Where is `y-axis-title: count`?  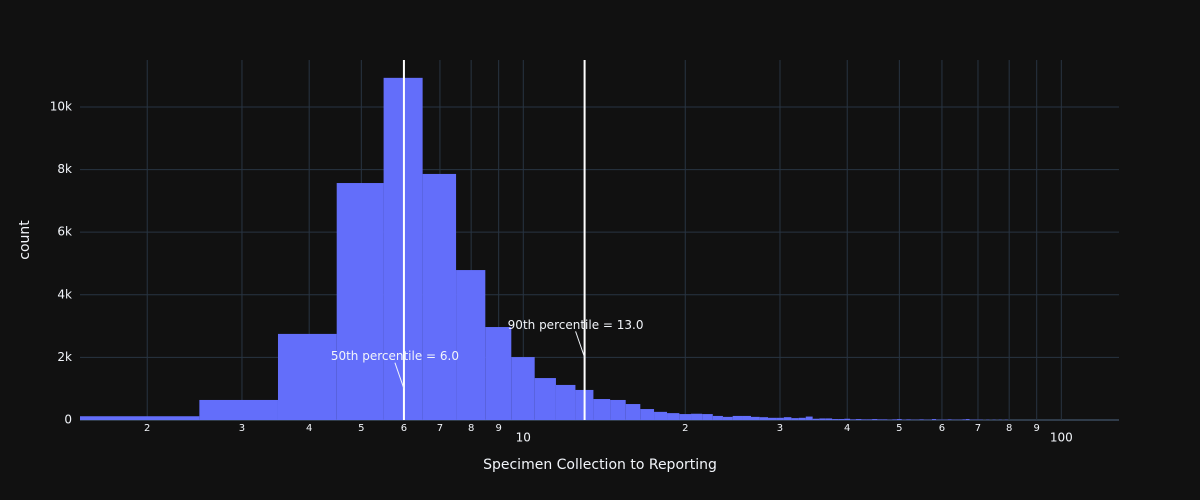 y-axis-title: count is located at coordinates (25, 240).